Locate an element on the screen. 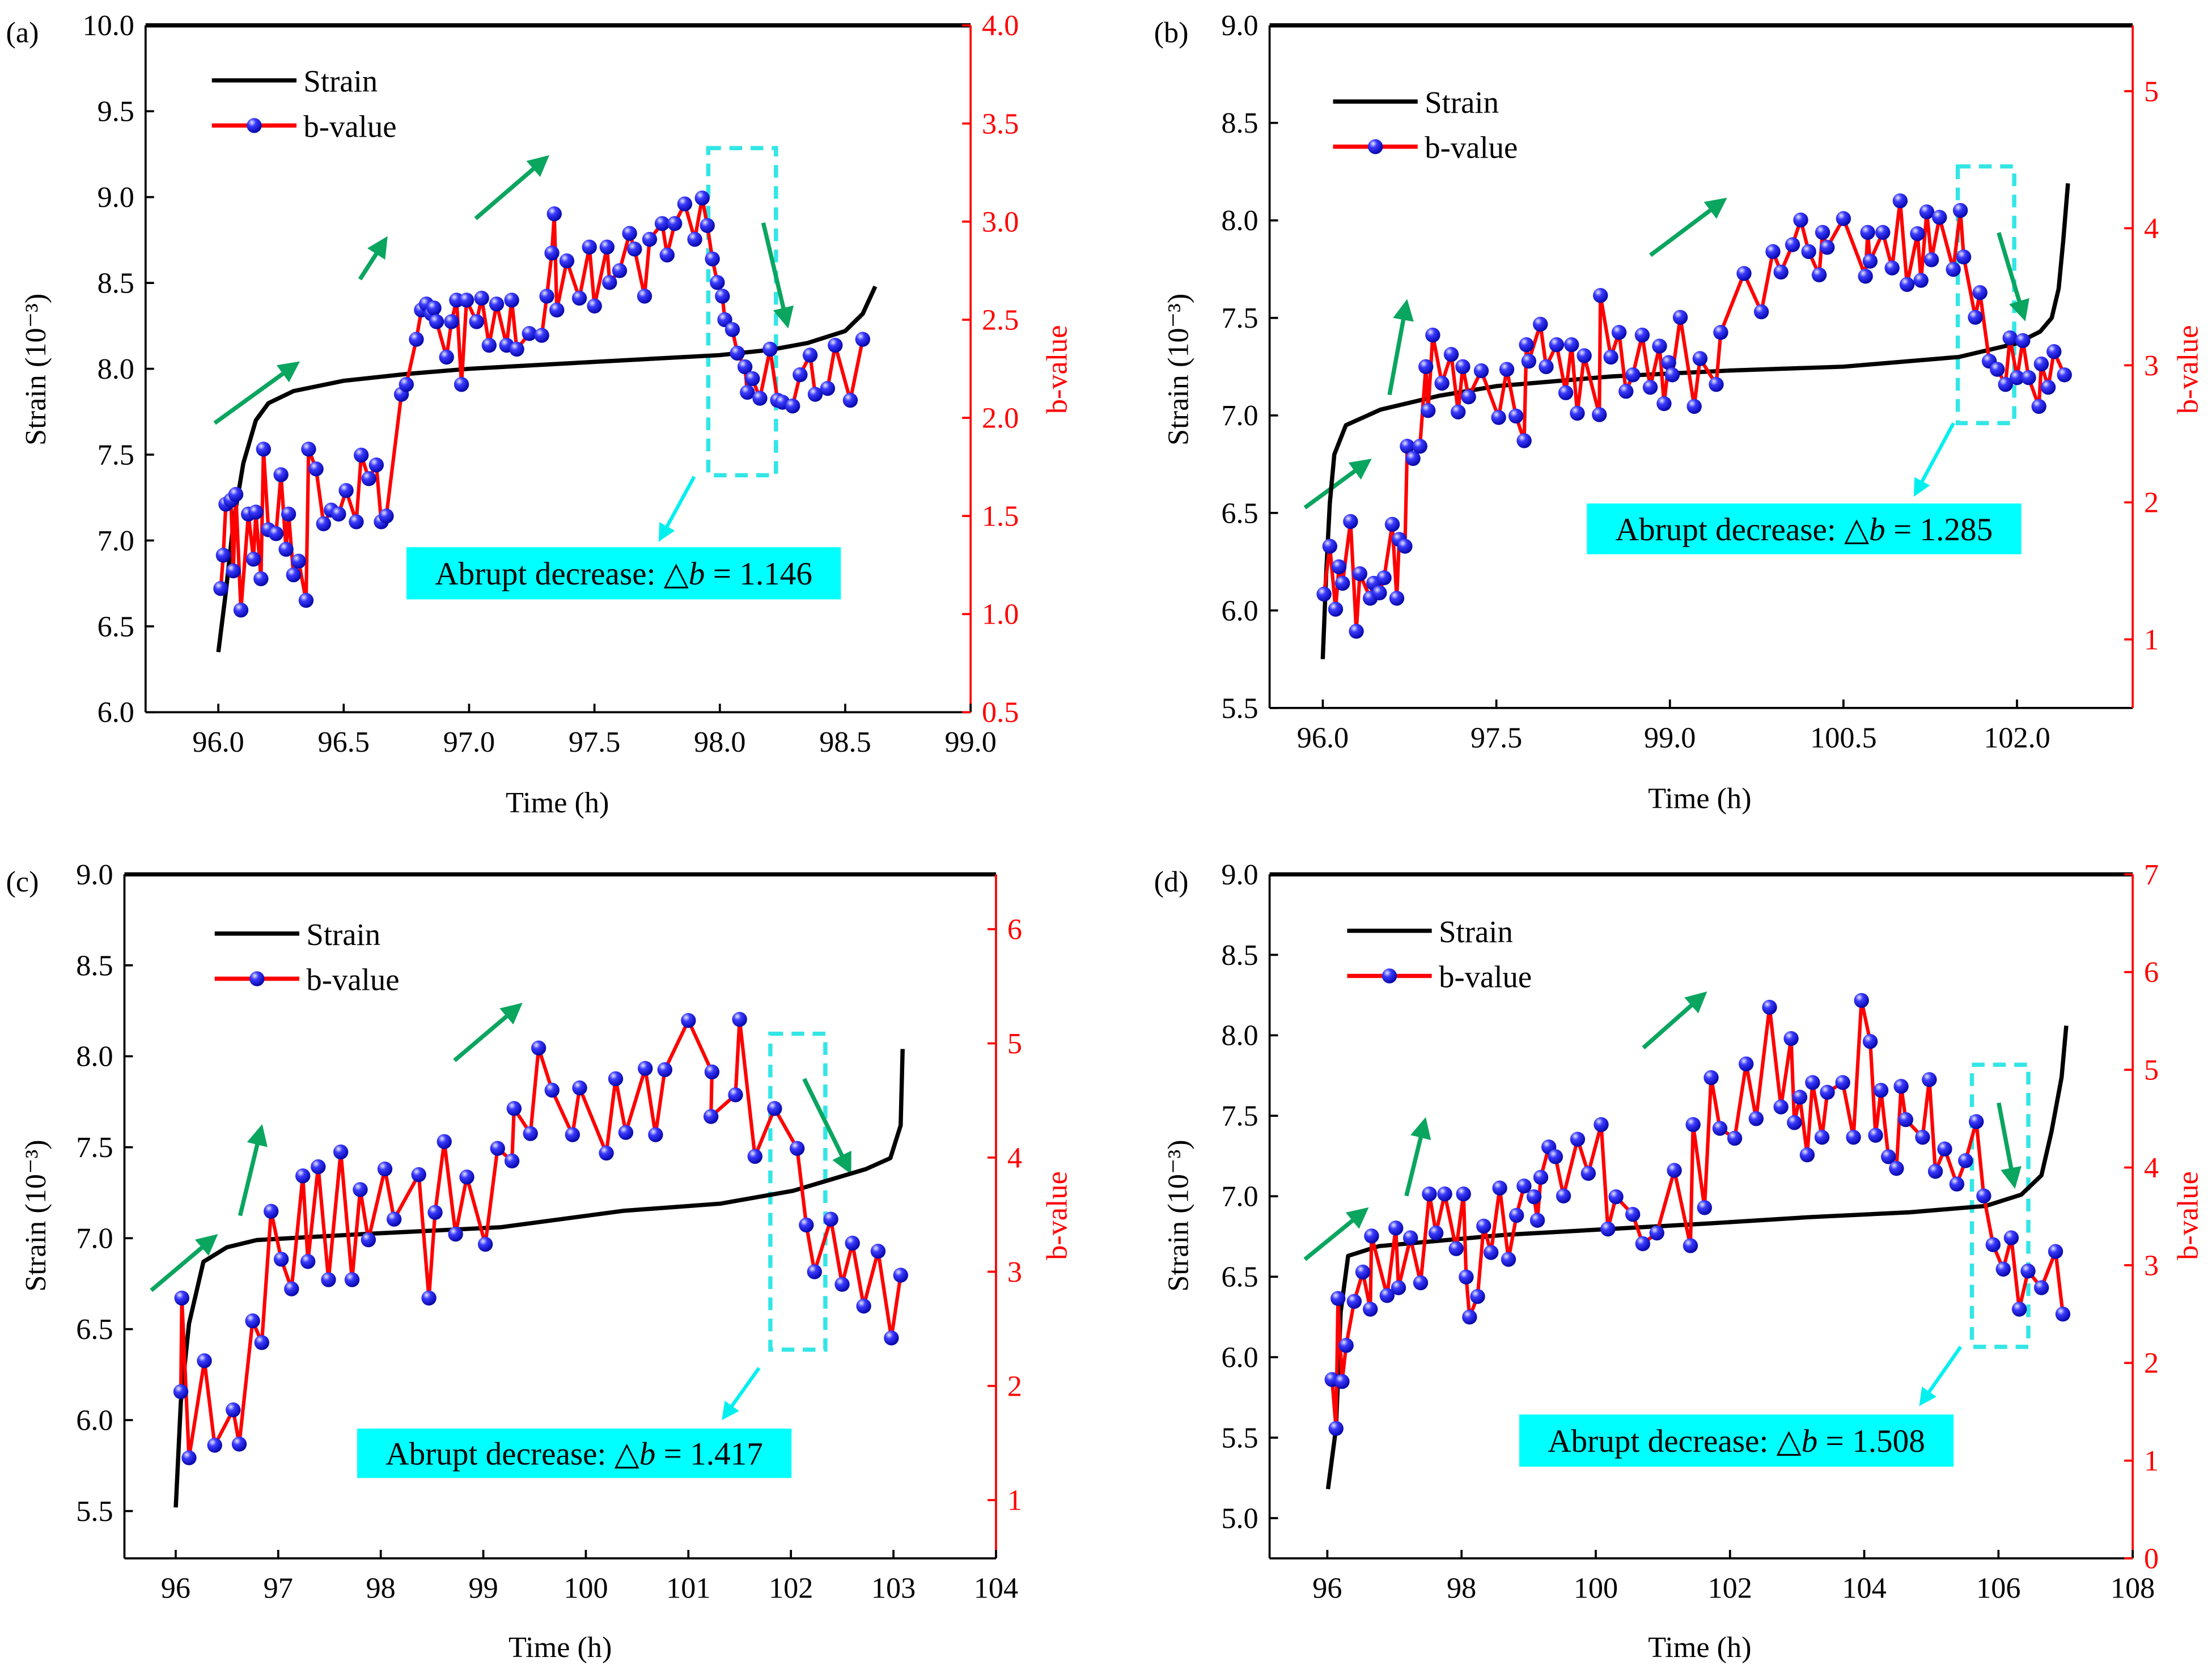  x-axis-title: Time (h) is located at coordinates (557, 802).